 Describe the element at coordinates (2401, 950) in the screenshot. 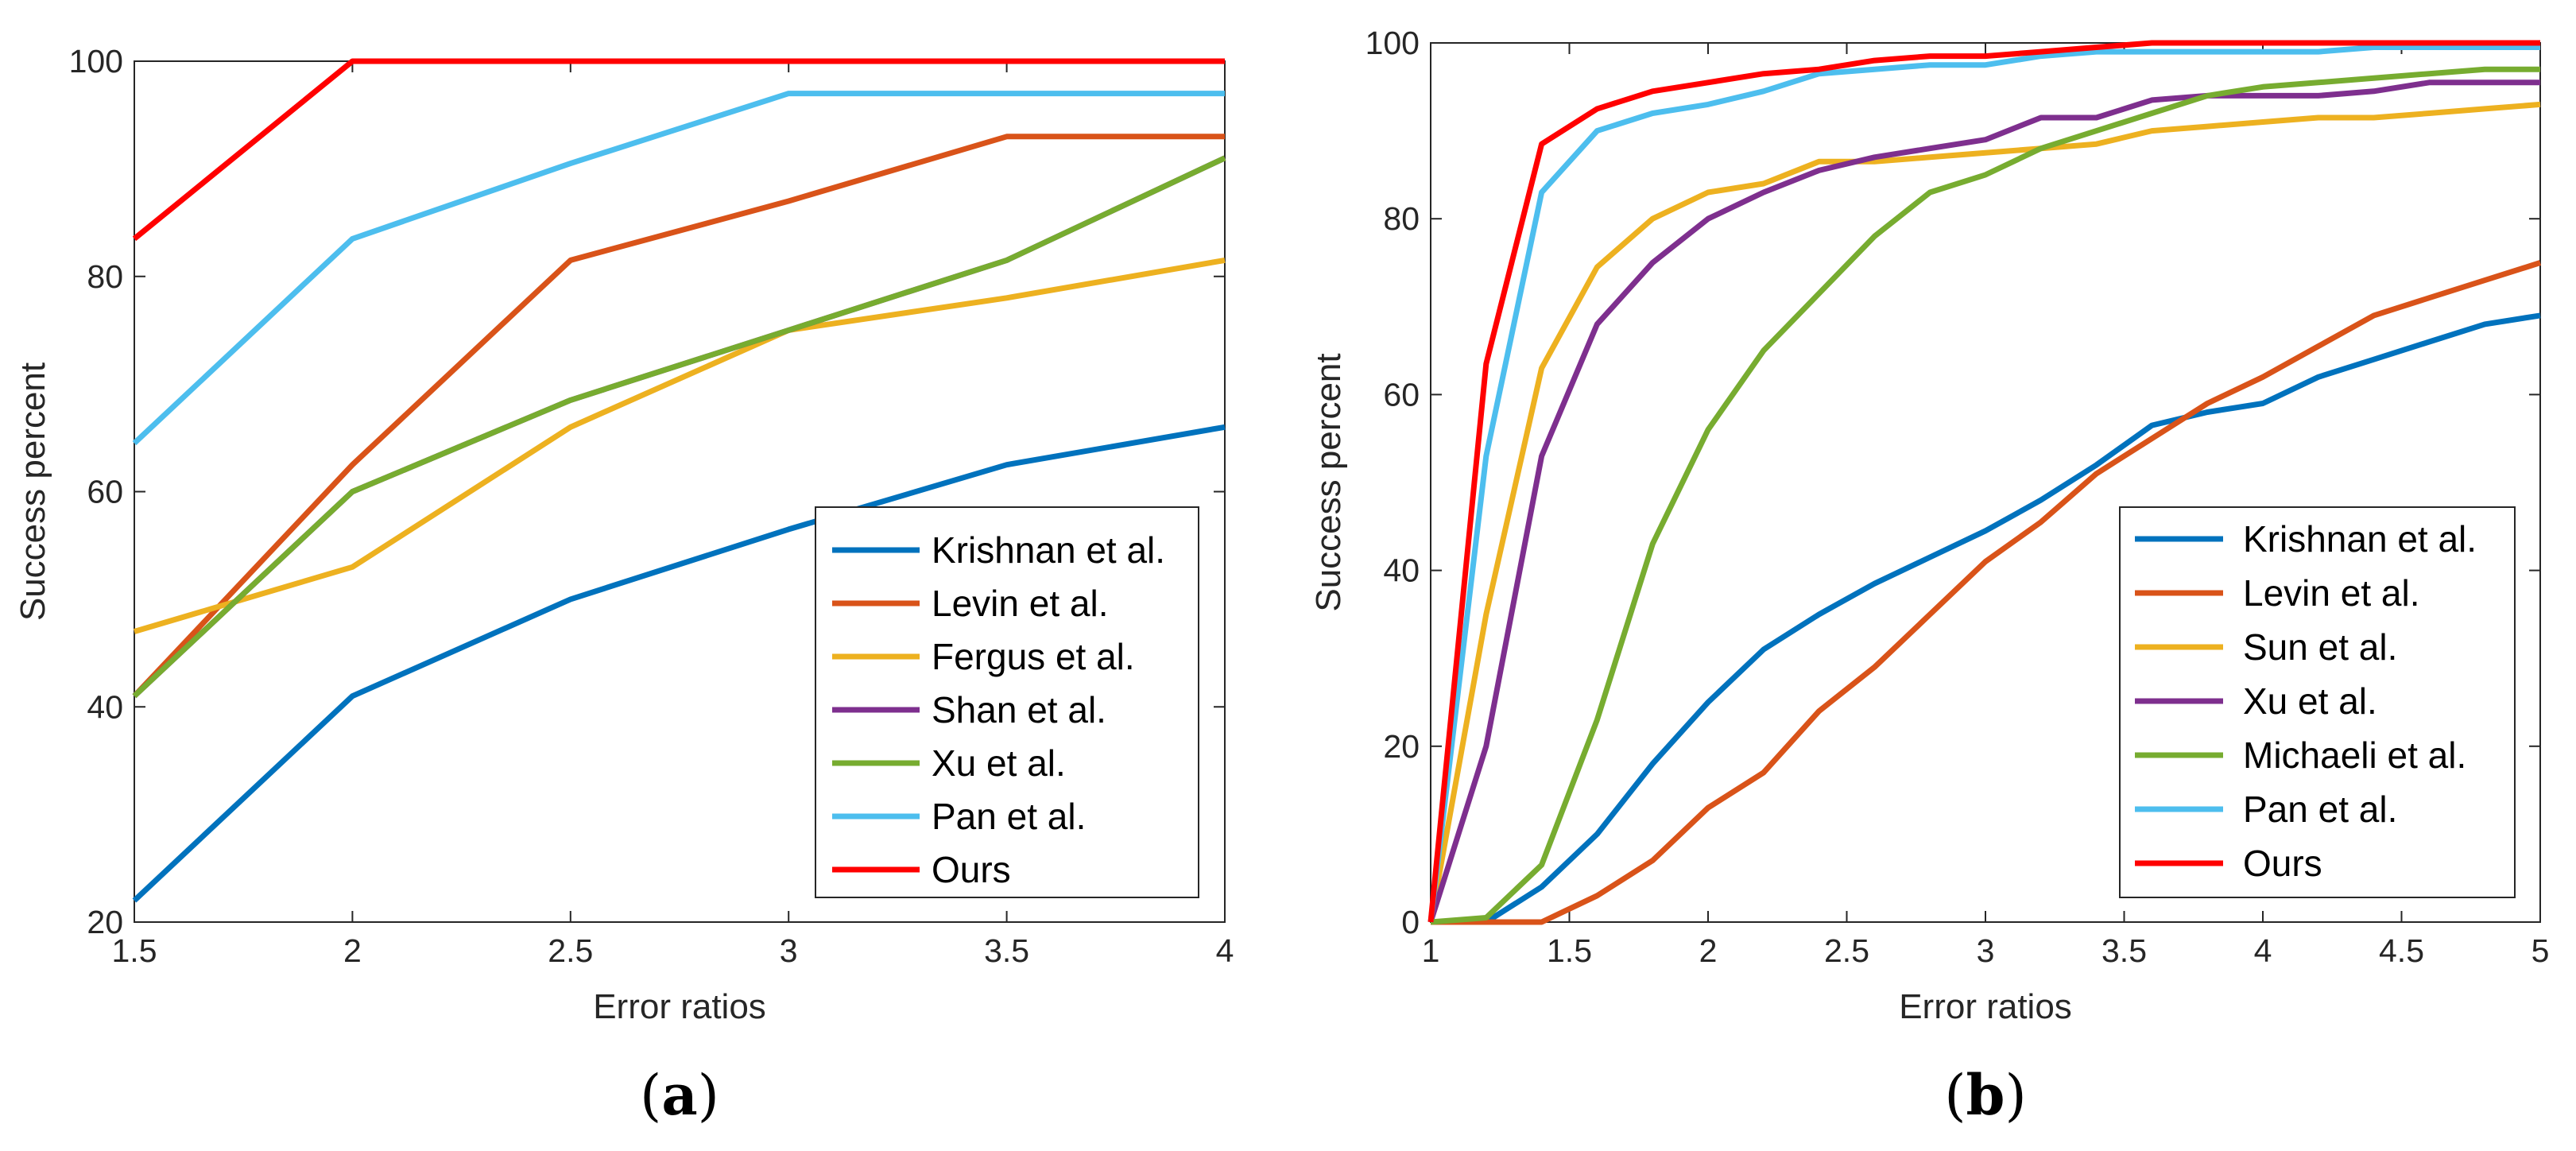

I see `x-tick-label: 4.5` at that location.